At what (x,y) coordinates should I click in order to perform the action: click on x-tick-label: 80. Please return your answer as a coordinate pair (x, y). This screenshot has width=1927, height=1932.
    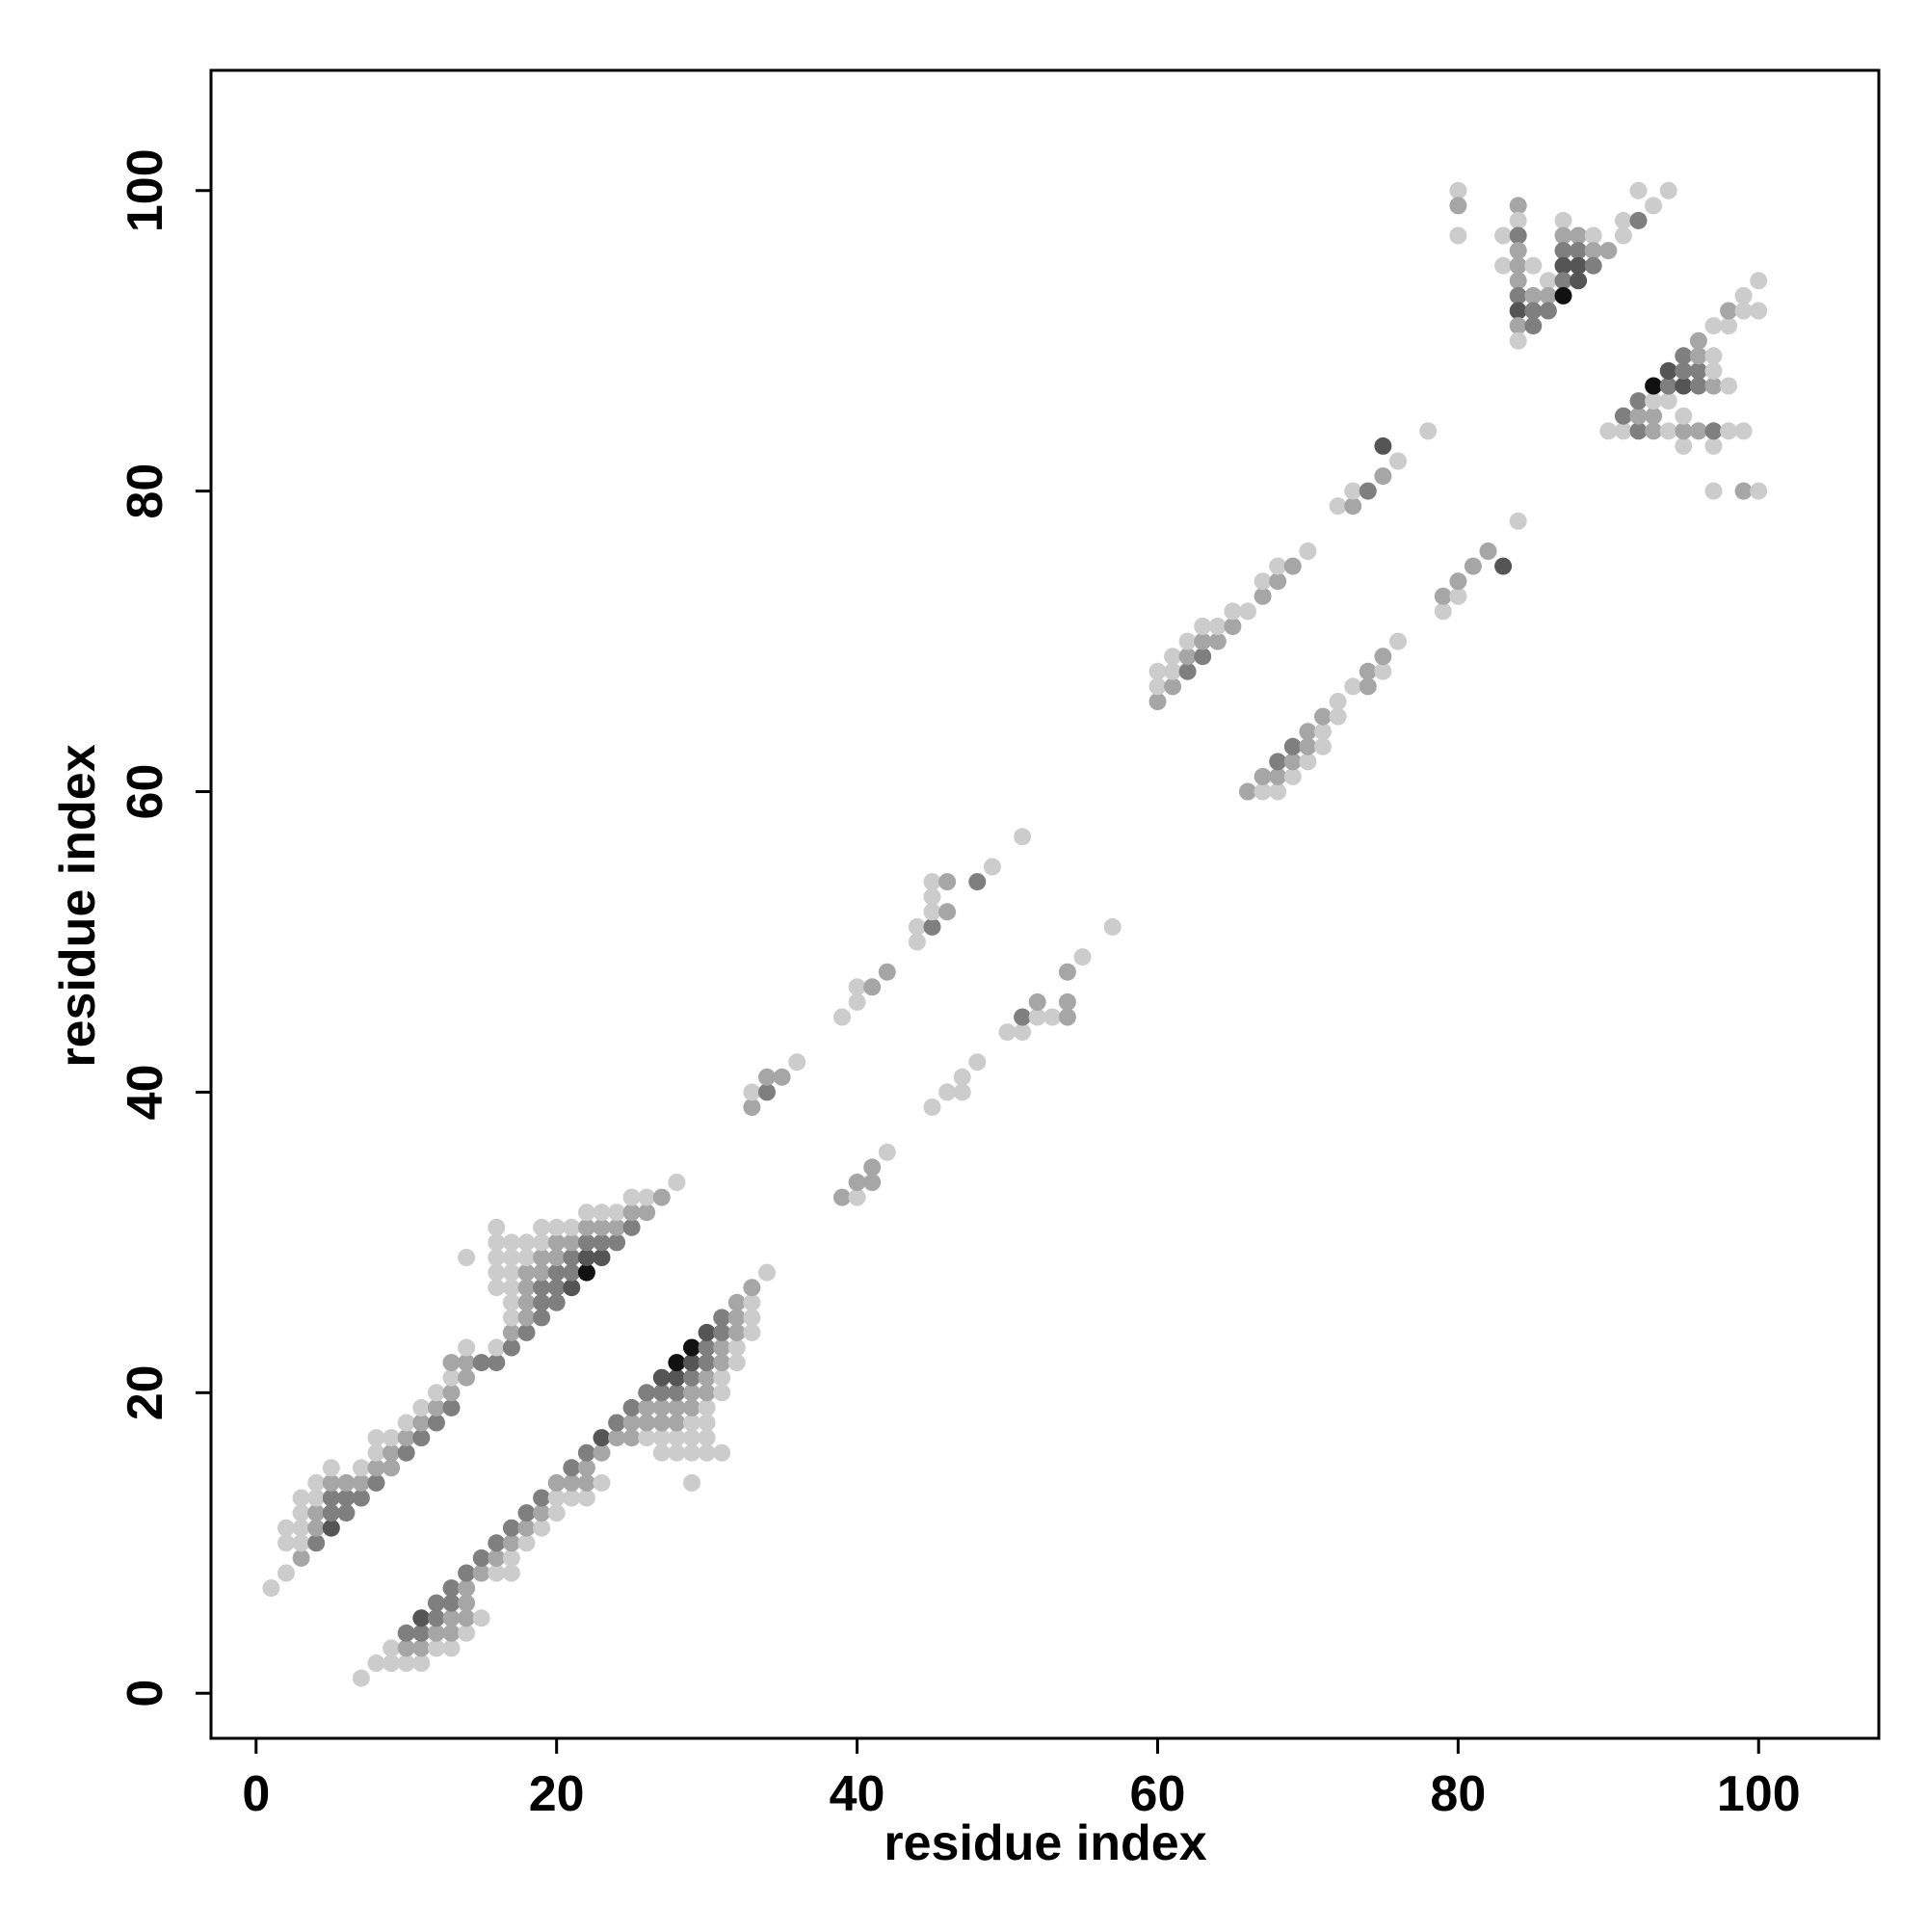
    Looking at the image, I should click on (1458, 1794).